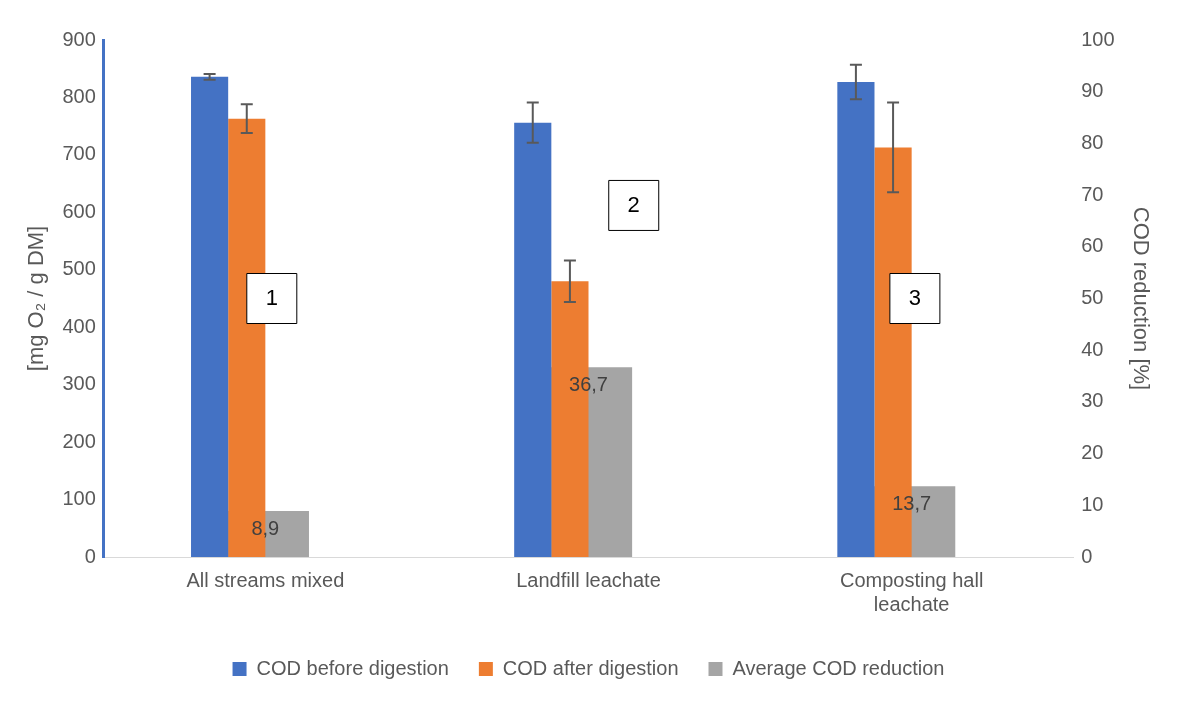 This screenshot has height=709, width=1187. I want to click on y2-tick-label: 20, so click(1092, 452).